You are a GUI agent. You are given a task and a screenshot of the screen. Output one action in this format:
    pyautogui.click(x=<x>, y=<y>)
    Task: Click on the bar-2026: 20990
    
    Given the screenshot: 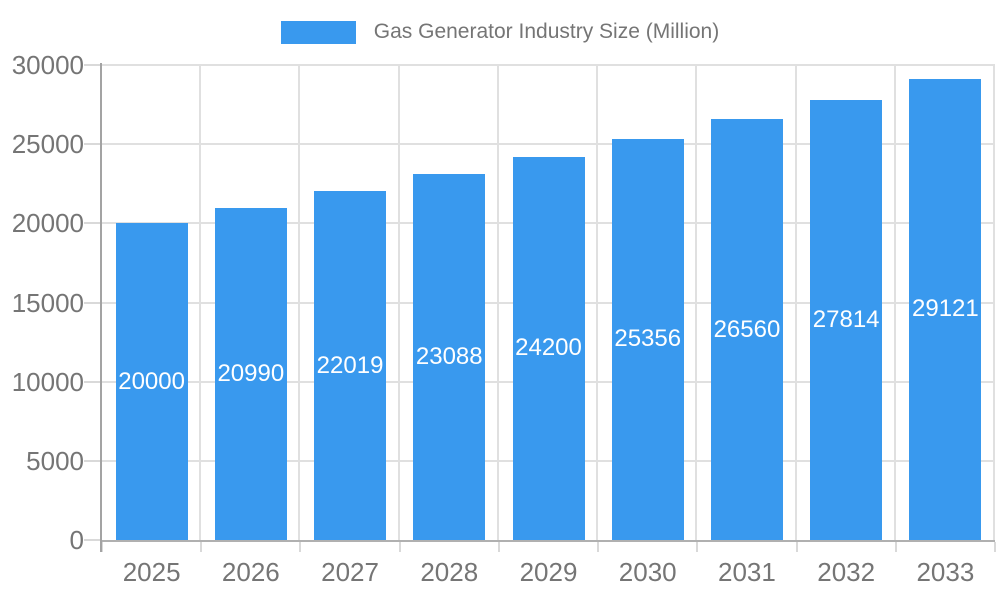 What is the action you would take?
    pyautogui.click(x=250, y=373)
    